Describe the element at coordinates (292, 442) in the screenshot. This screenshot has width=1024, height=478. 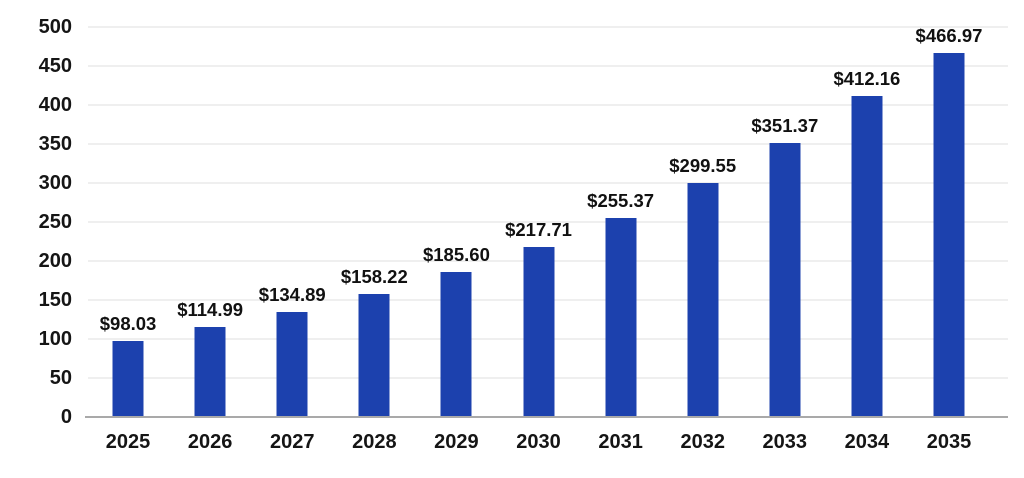
I see `x-tick-label: 2027` at that location.